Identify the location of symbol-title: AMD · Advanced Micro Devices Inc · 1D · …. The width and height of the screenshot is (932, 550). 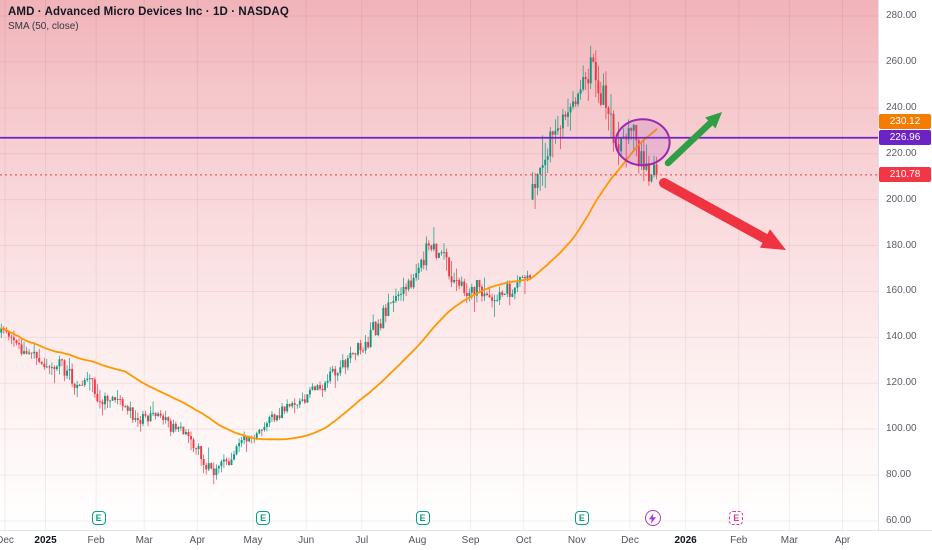
(148, 12).